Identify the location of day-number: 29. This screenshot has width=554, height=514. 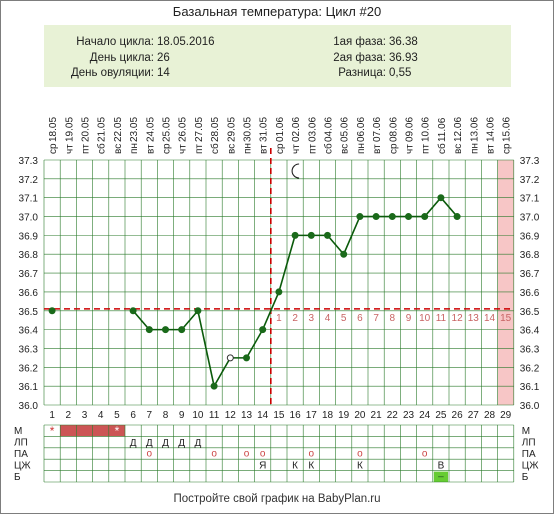
(506, 415).